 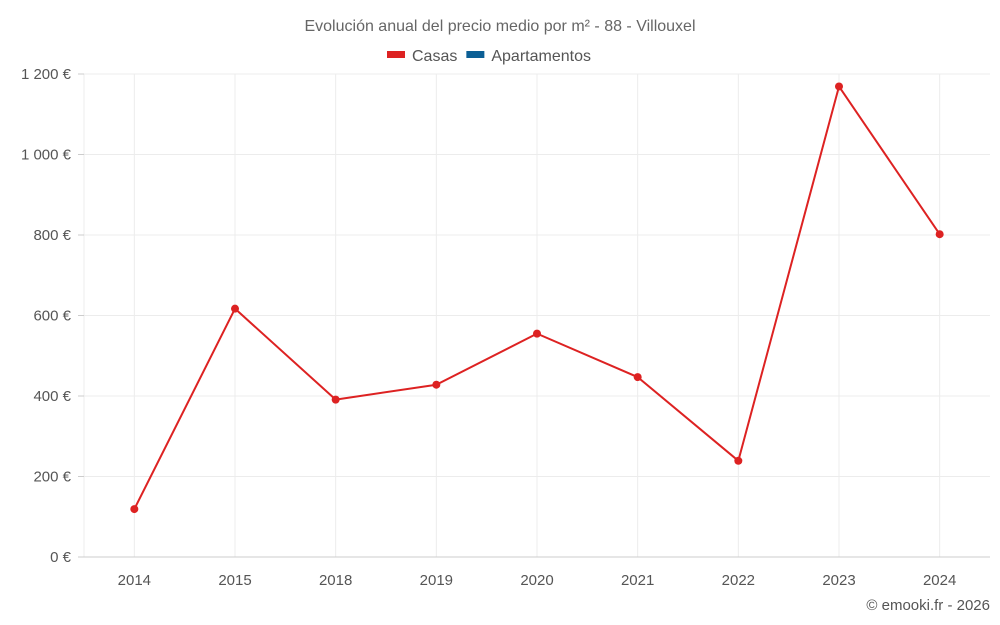 What do you see at coordinates (134, 509) in the screenshot?
I see `data-point-2014` at bounding box center [134, 509].